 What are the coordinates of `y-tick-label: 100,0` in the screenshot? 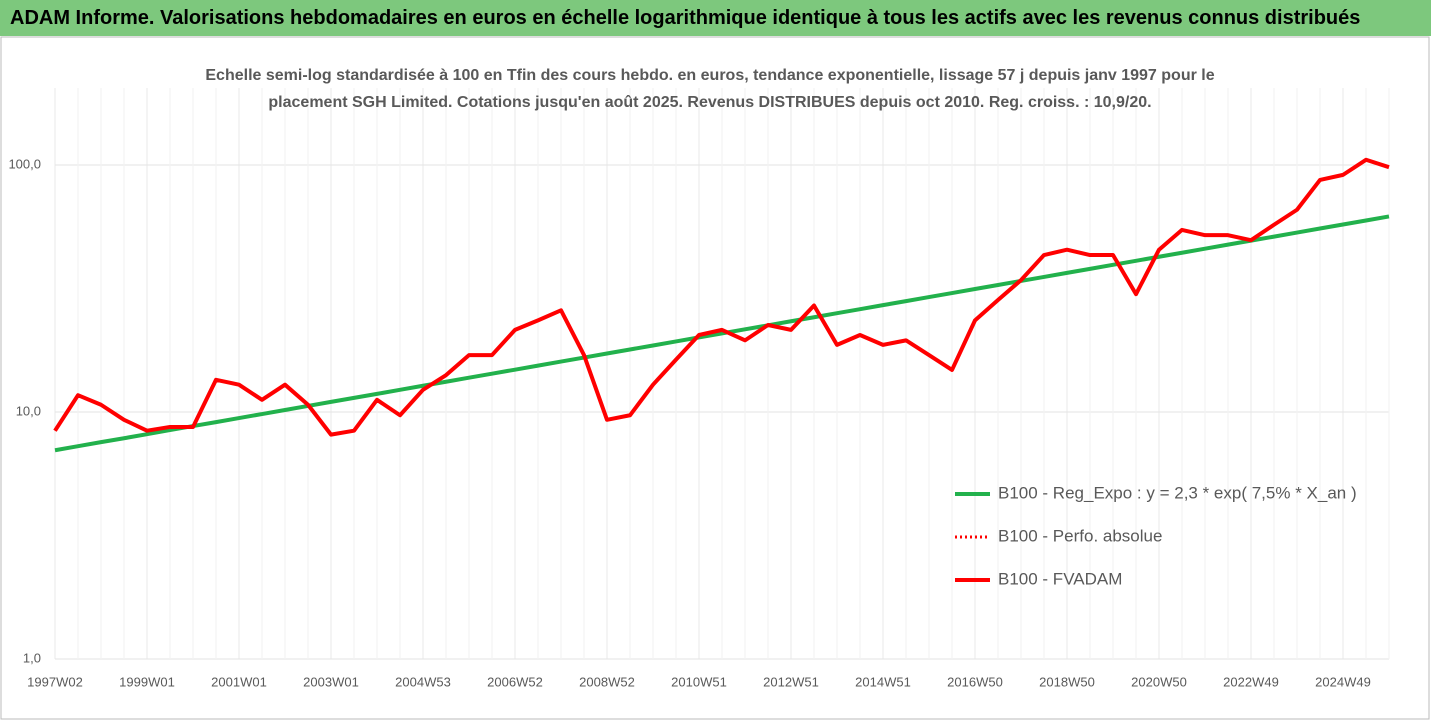 It's located at (24, 163).